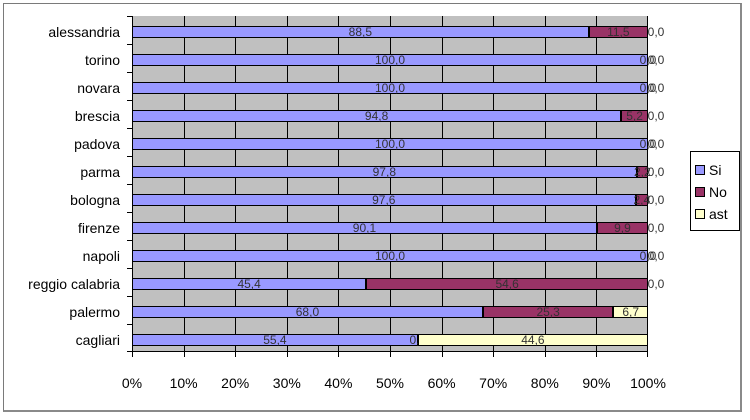 The width and height of the screenshot is (750, 420). Describe the element at coordinates (101, 256) in the screenshot. I see `category-label: napoli` at that location.